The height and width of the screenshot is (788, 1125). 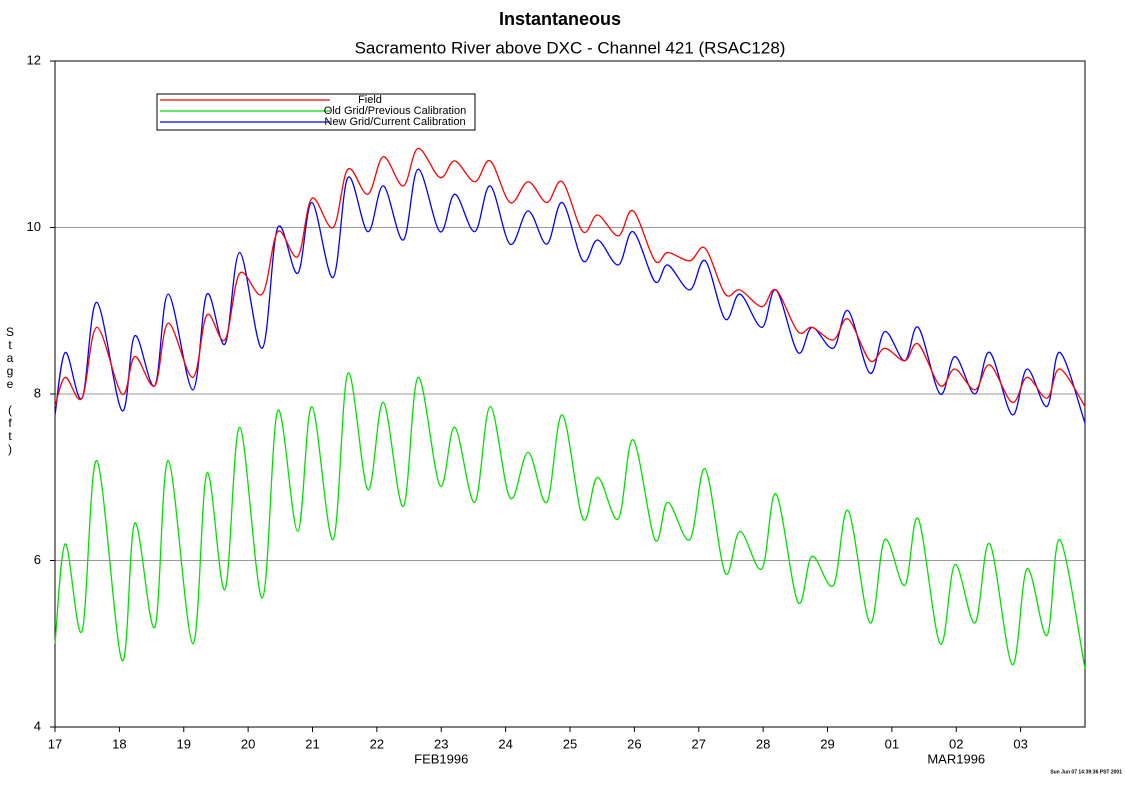 I want to click on footer: Sun Jun 07 14:39:36 PST 2001, so click(x=1086, y=772).